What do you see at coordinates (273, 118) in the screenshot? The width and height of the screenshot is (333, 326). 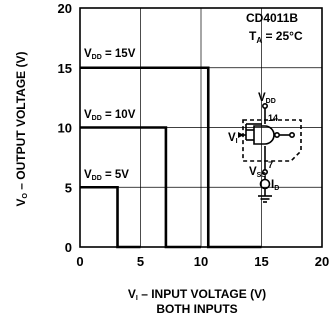 I see `pin14-label: 14` at bounding box center [273, 118].